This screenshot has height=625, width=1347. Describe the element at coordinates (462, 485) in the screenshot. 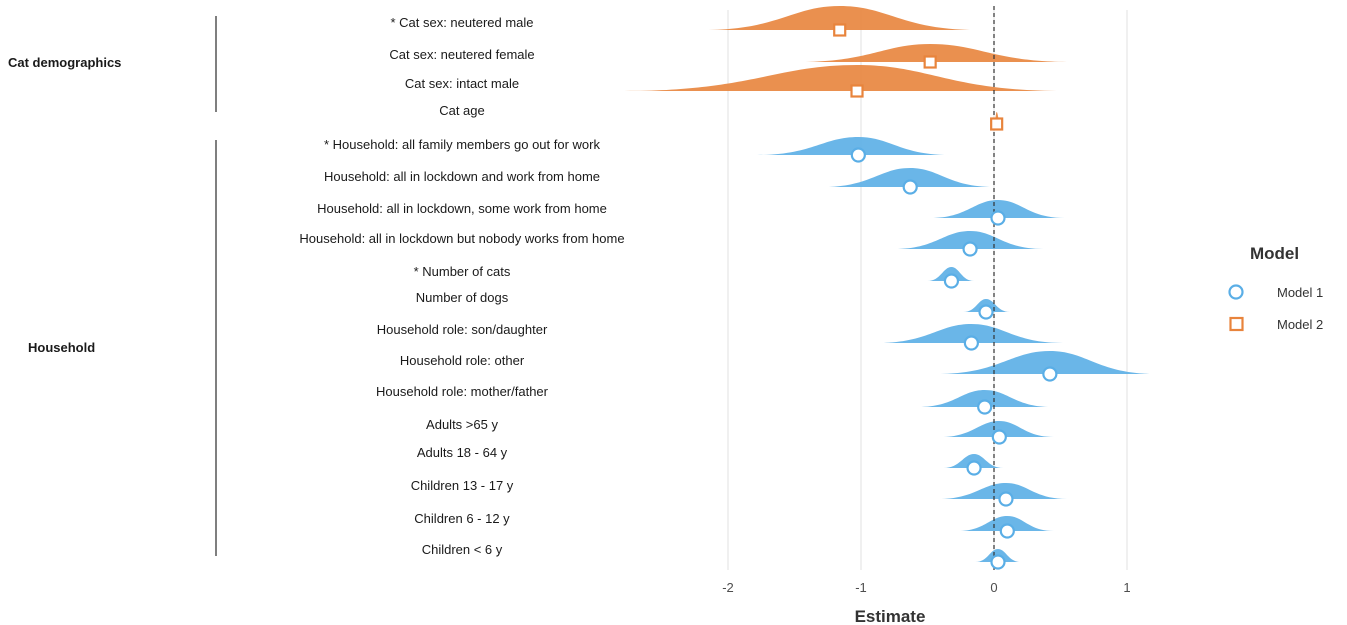

I see `row-label: Children 13 - 17 y` at that location.